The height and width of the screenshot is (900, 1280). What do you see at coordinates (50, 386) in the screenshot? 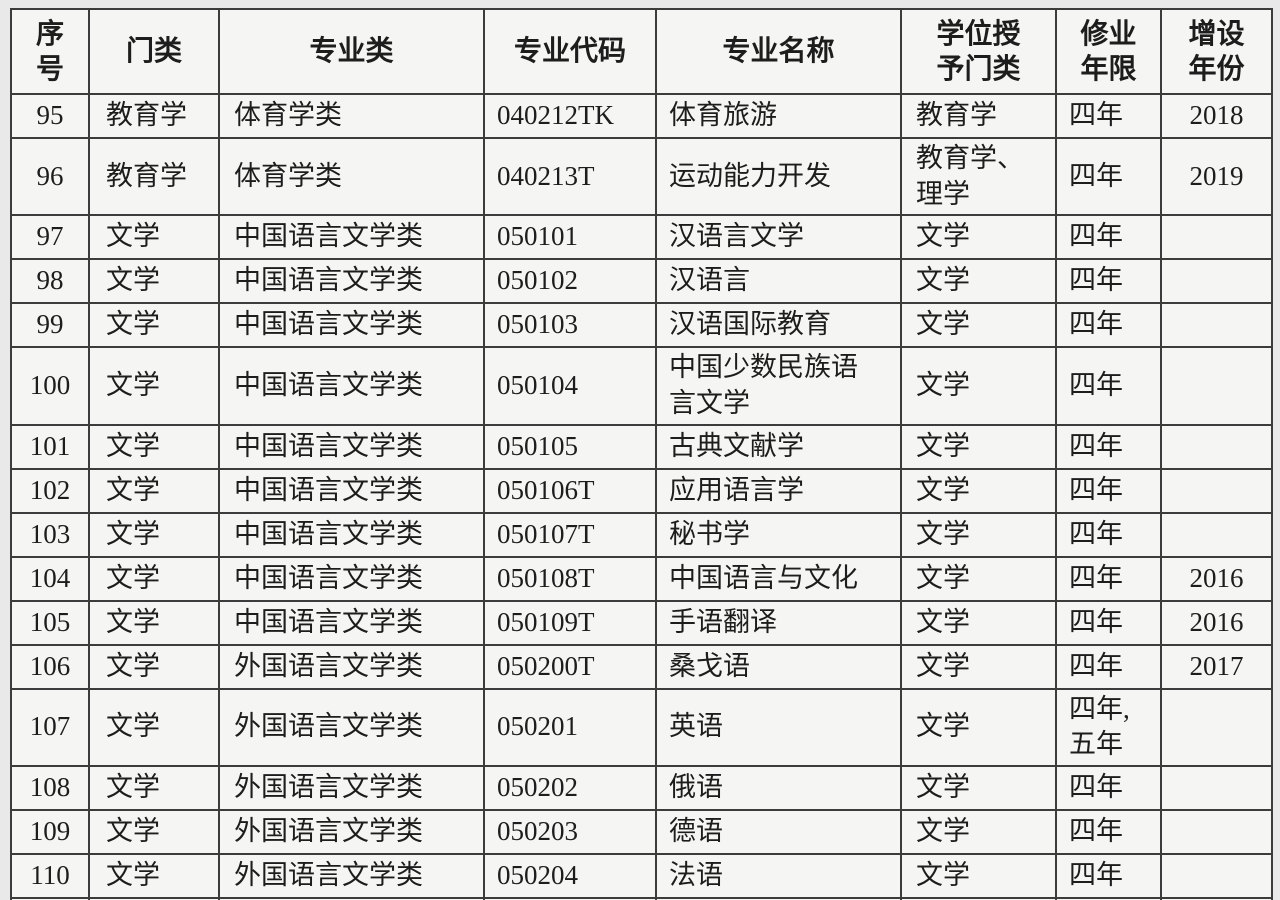
I see `table-cell: 100` at bounding box center [50, 386].